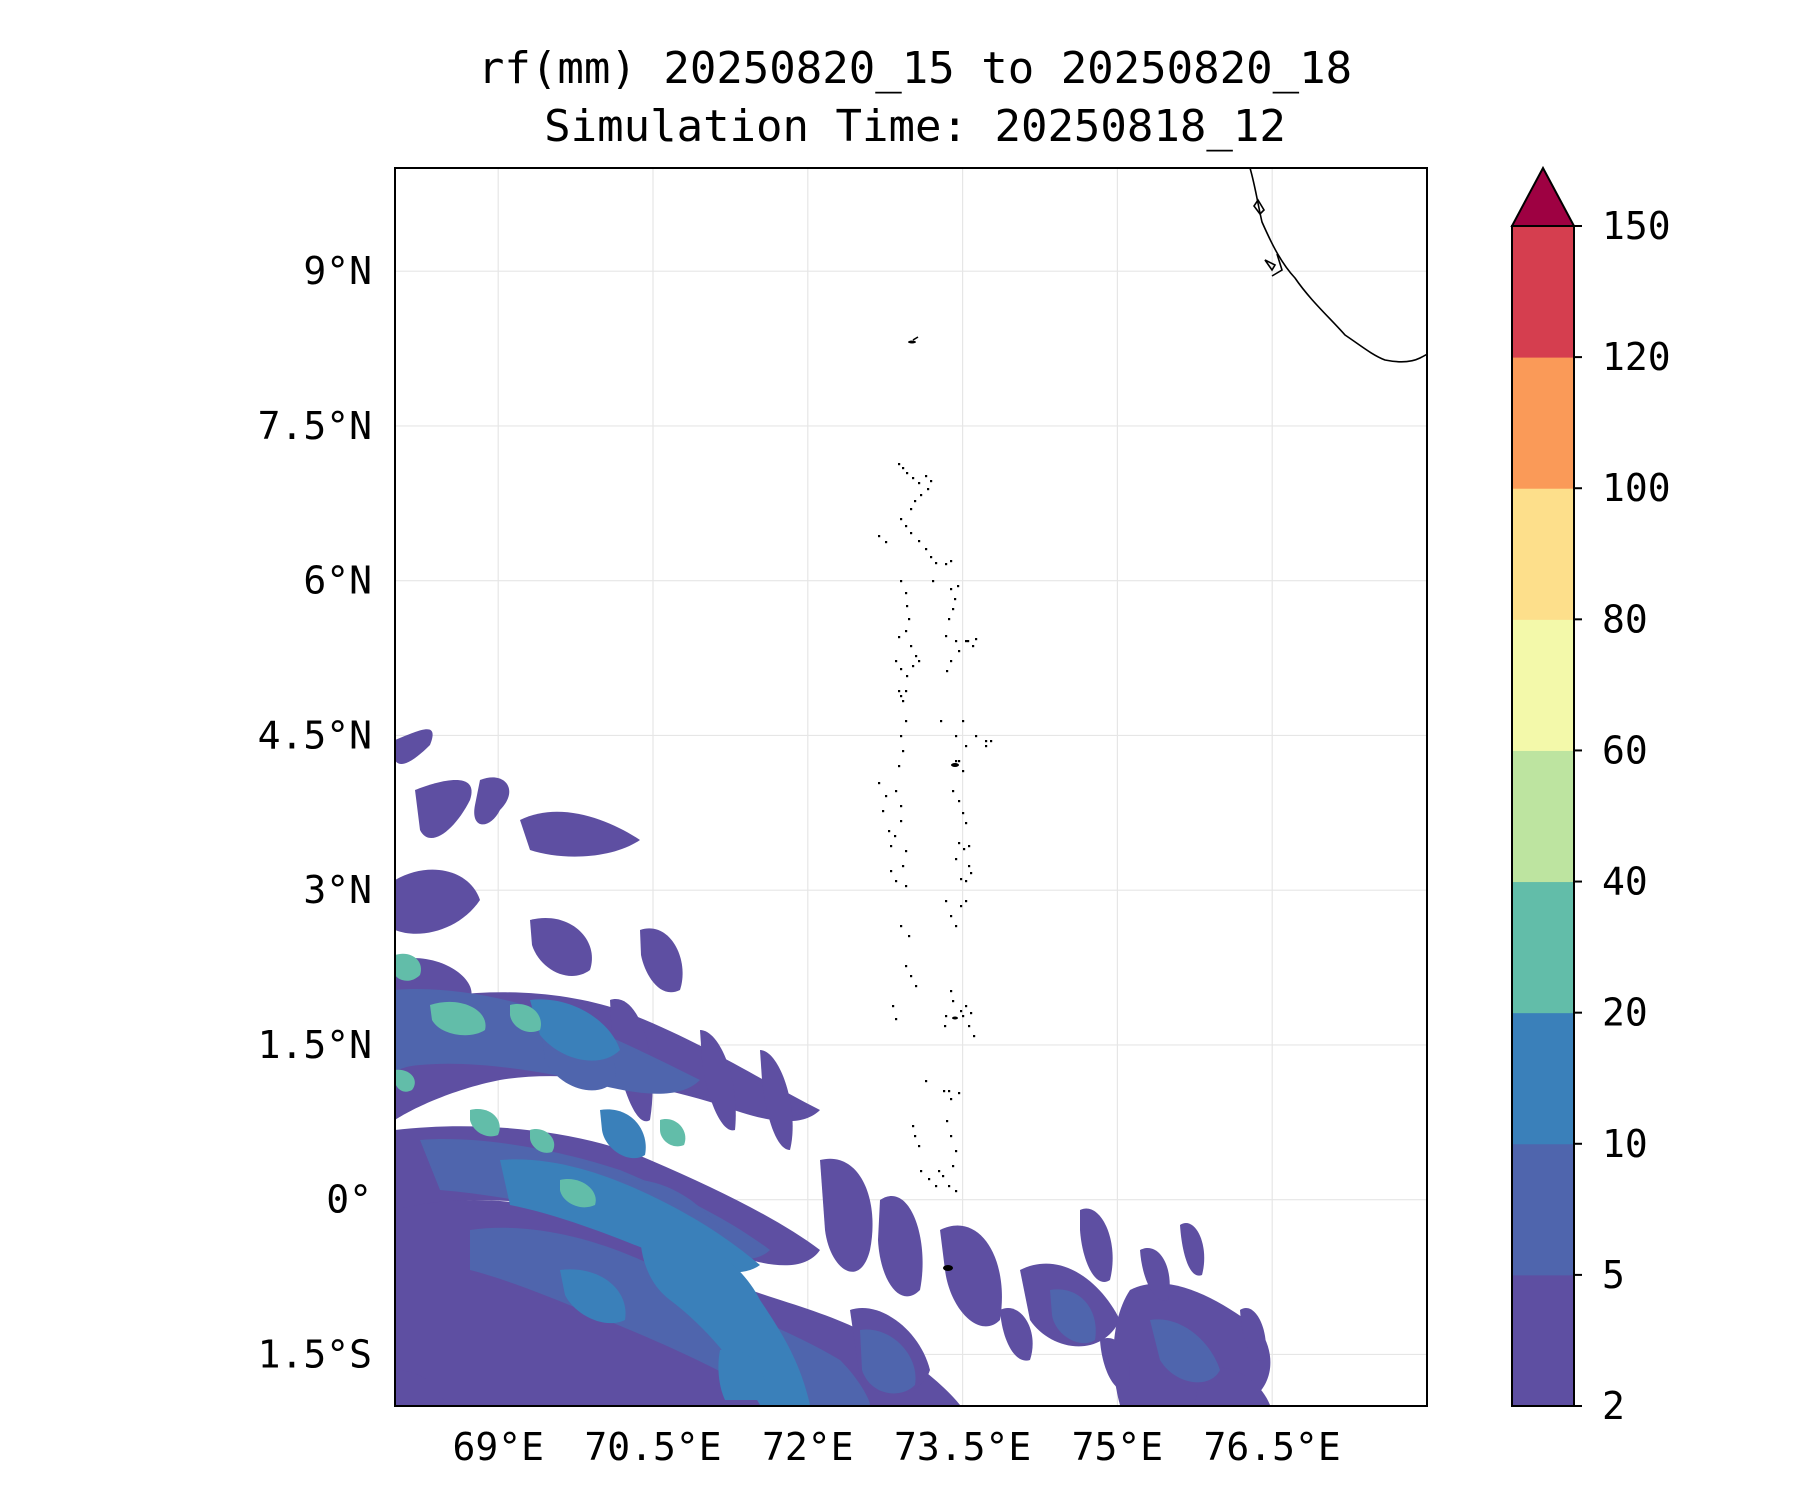  What do you see at coordinates (337, 271) in the screenshot?
I see `y-tick-label: 9°N` at bounding box center [337, 271].